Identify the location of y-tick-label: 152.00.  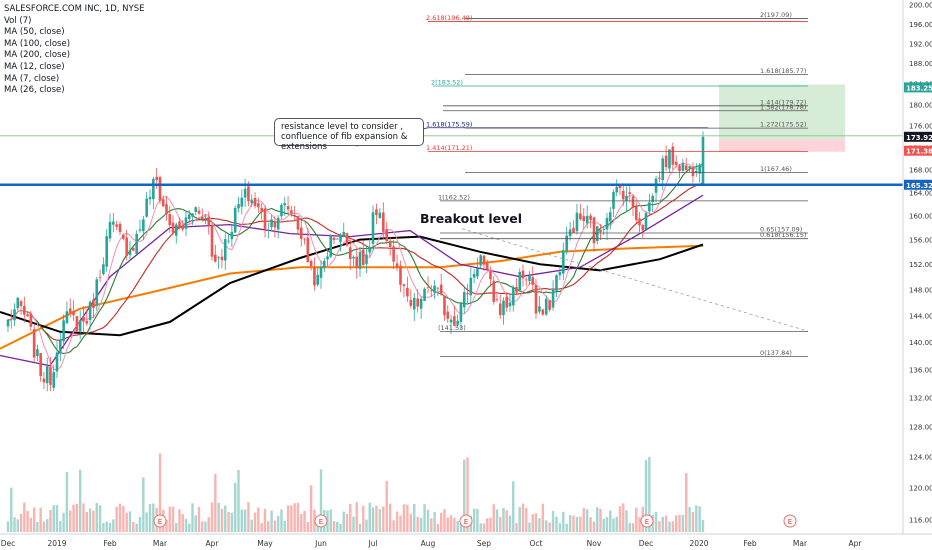
(920, 265).